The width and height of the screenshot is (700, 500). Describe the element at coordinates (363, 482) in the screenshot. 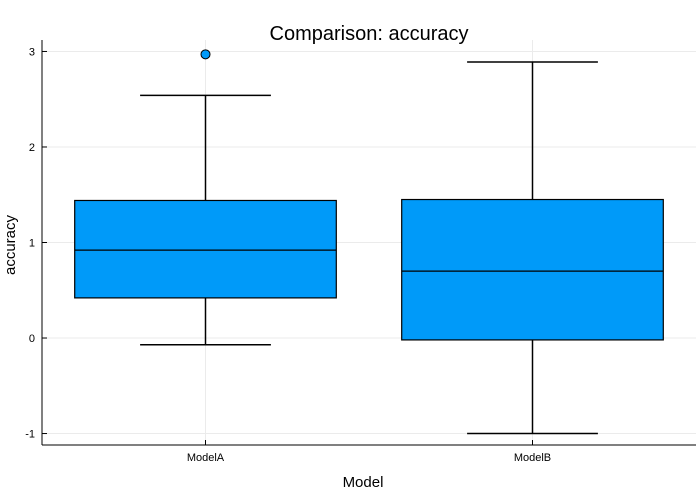

I see `x-axis-label: Model` at that location.